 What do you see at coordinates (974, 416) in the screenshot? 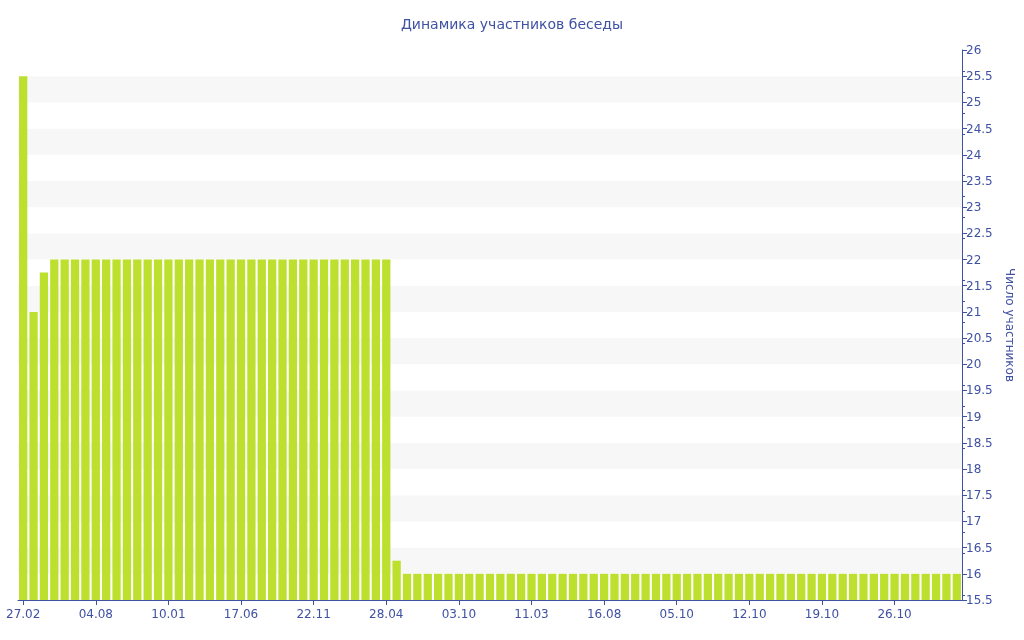
I see `y-tick-label: 19` at bounding box center [974, 416].